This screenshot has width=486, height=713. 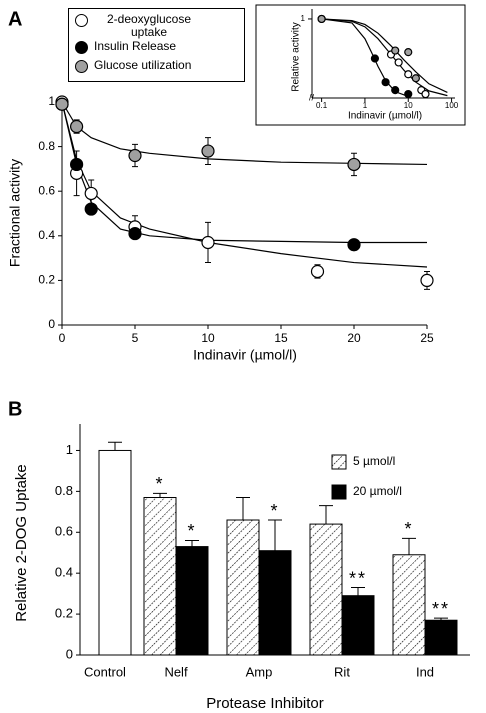 I want to click on x-tick-label: Amp, so click(x=259, y=671).